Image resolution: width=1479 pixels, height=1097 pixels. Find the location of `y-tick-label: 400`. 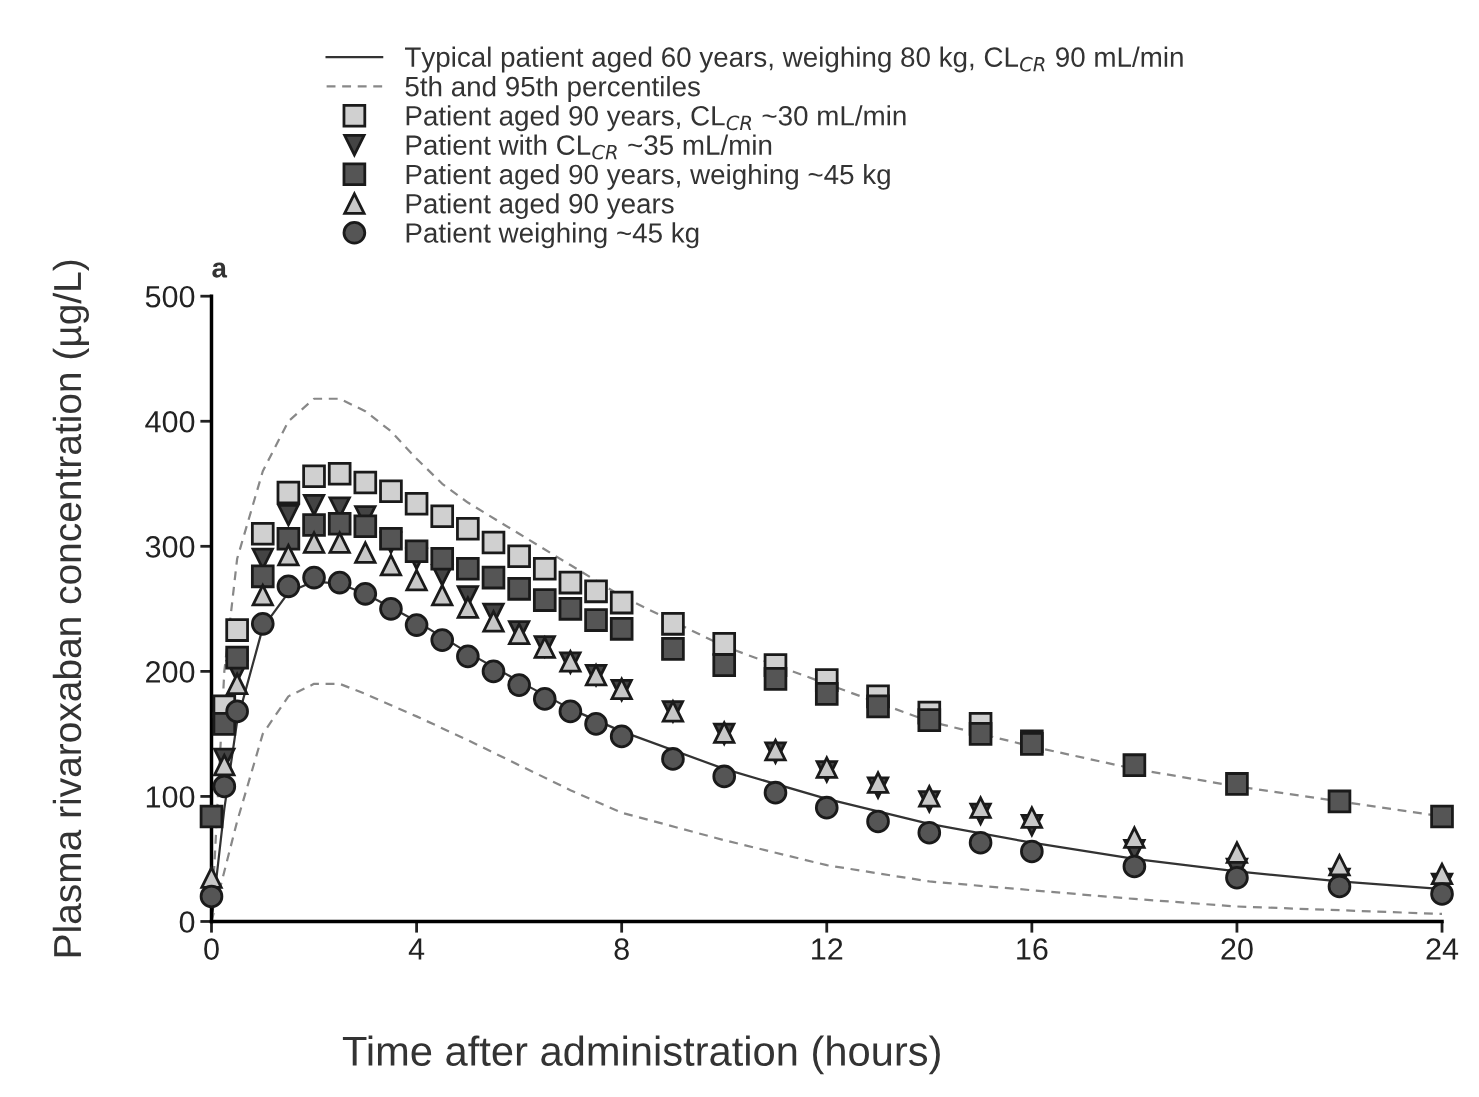

y-tick-label: 400 is located at coordinates (170, 421).